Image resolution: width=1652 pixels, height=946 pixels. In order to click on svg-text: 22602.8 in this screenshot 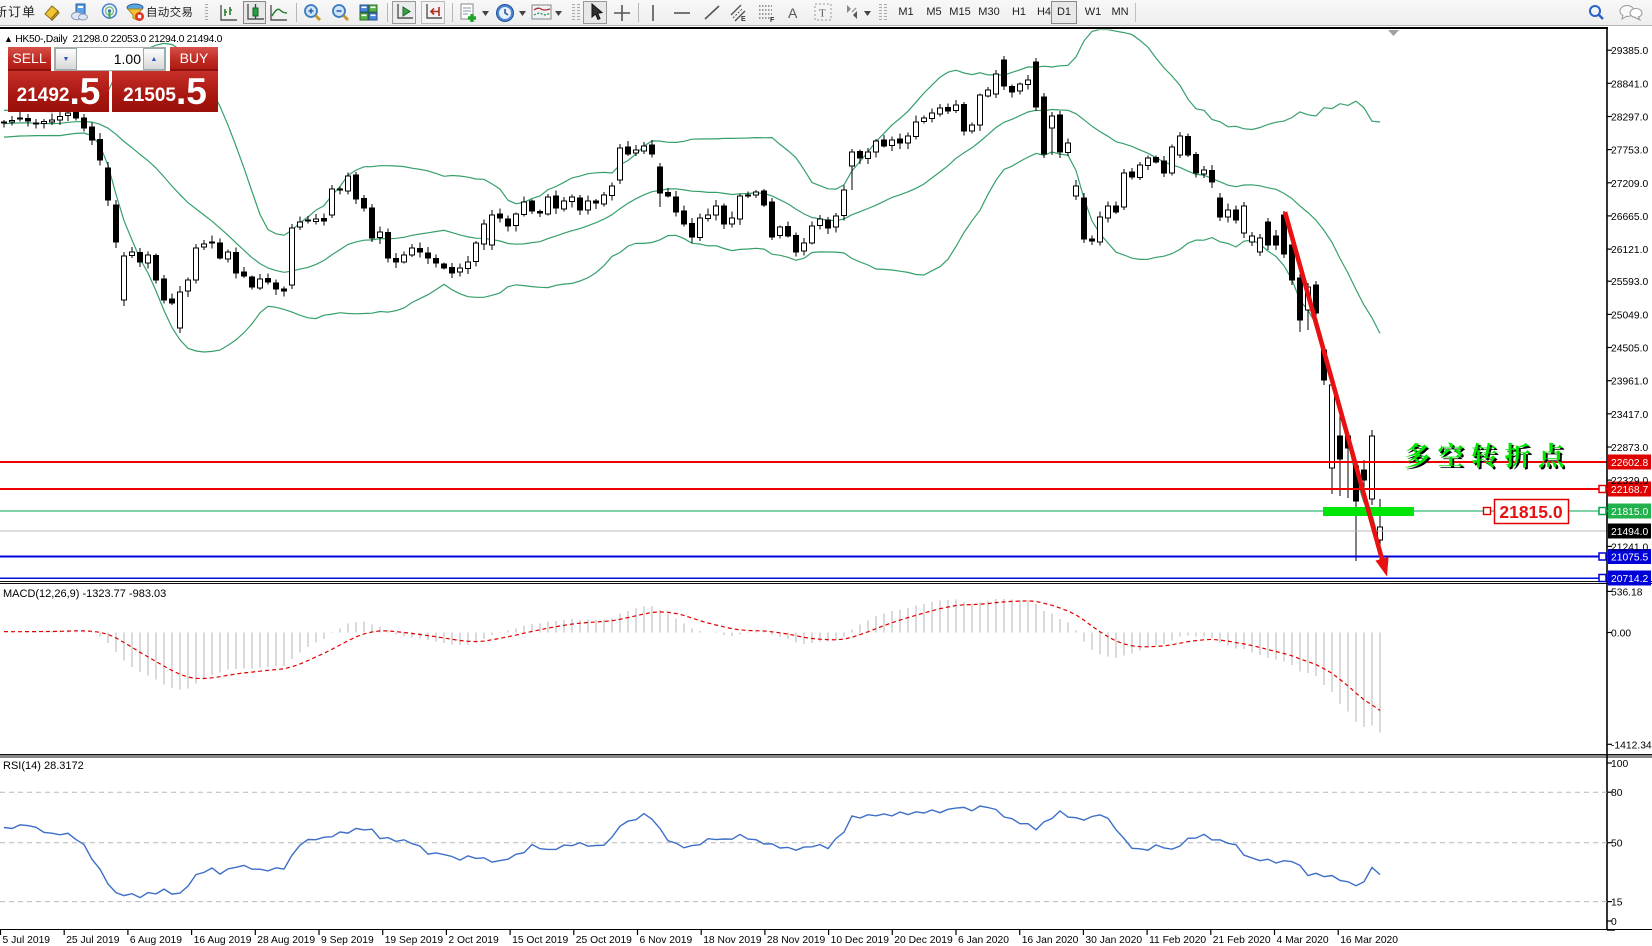, I will do `click(1629, 463)`.